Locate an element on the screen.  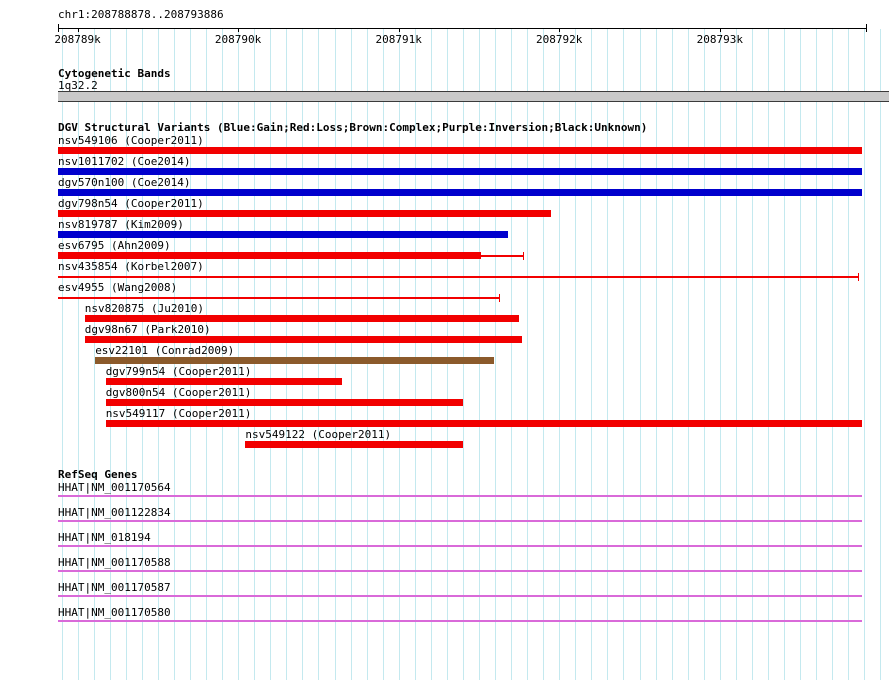
variant-label: nsv1011702 (Coe2014) is located at coordinates (124, 161).